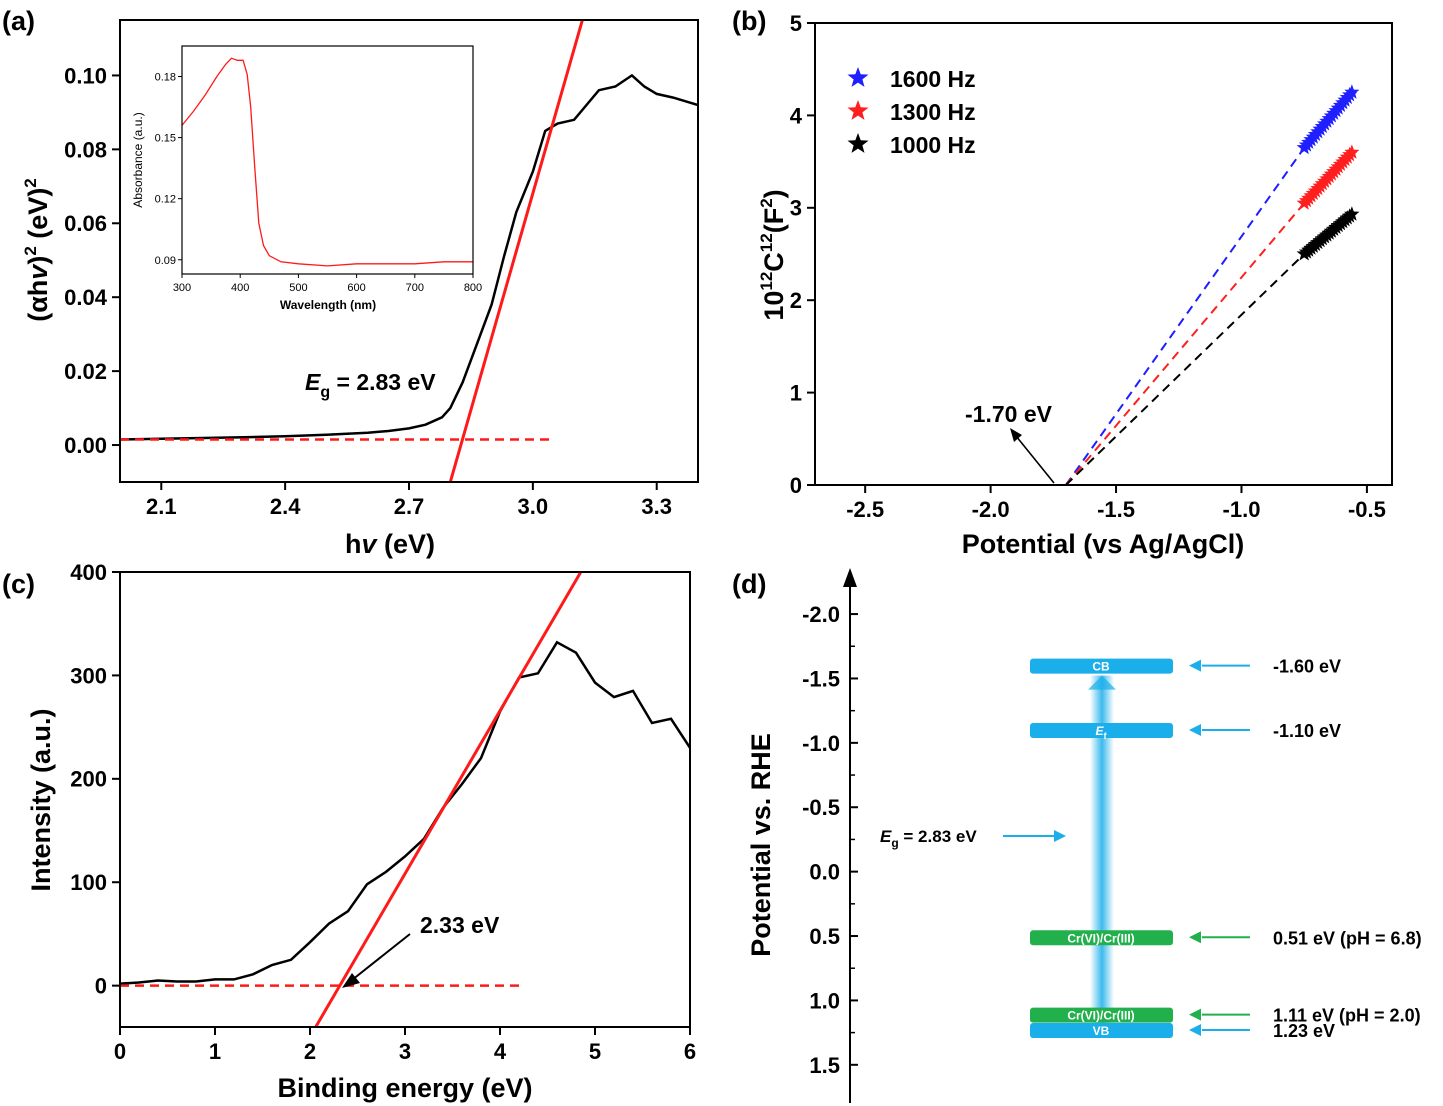 The height and width of the screenshot is (1106, 1443). What do you see at coordinates (85, 445) in the screenshot?
I see `panel-a-ytick-label: 0.00` at bounding box center [85, 445].